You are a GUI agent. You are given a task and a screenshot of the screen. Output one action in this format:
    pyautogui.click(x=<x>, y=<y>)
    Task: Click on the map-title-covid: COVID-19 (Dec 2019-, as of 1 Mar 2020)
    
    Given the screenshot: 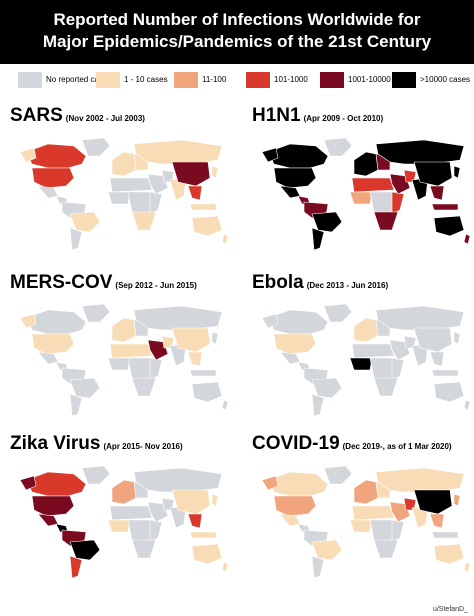 What is the action you would take?
    pyautogui.click(x=352, y=443)
    